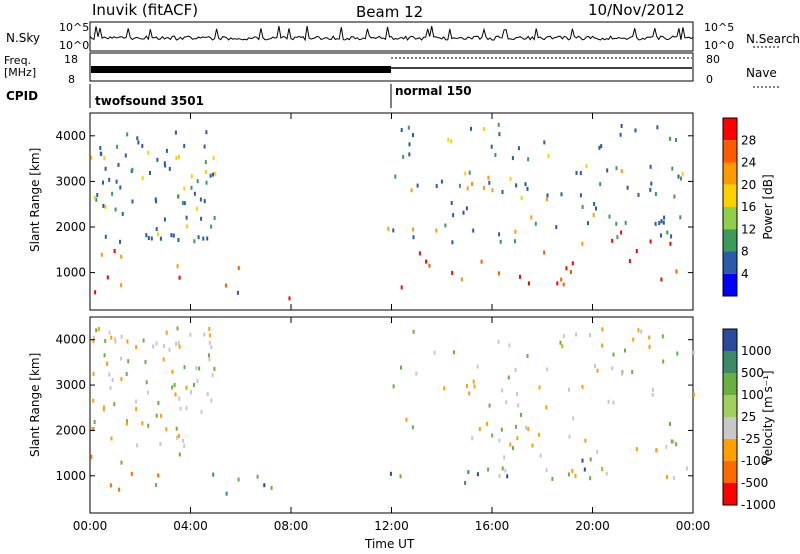 This screenshot has height=554, width=800. I want to click on x-axis-label: Time UT, so click(390, 544).